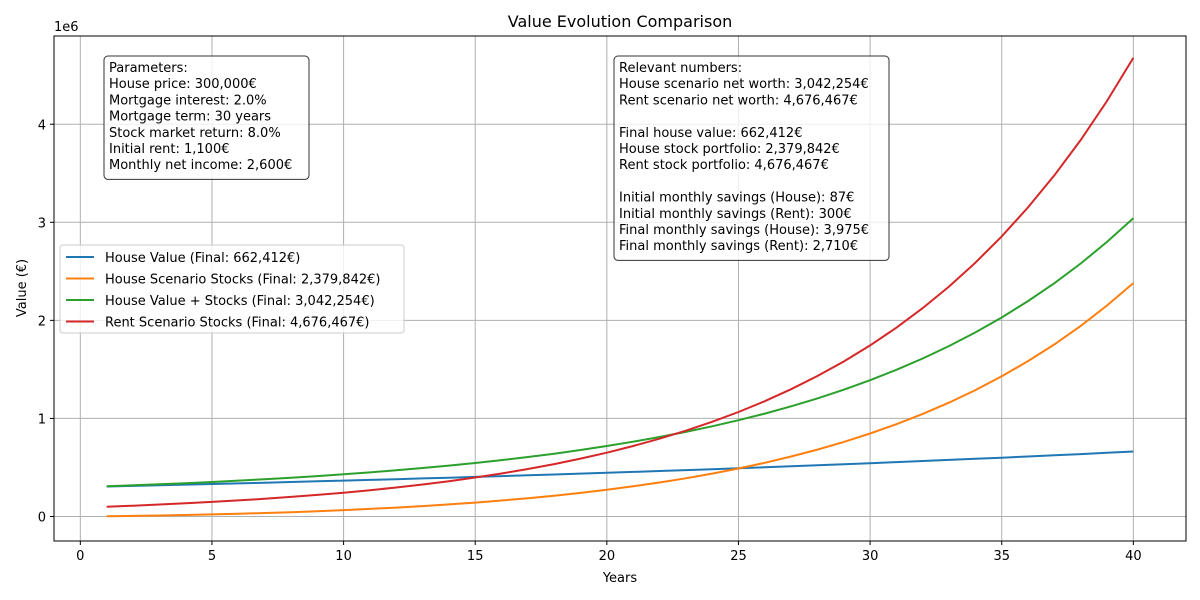 The width and height of the screenshot is (1200, 600). What do you see at coordinates (42, 125) in the screenshot?
I see `y-tick-label: 4` at bounding box center [42, 125].